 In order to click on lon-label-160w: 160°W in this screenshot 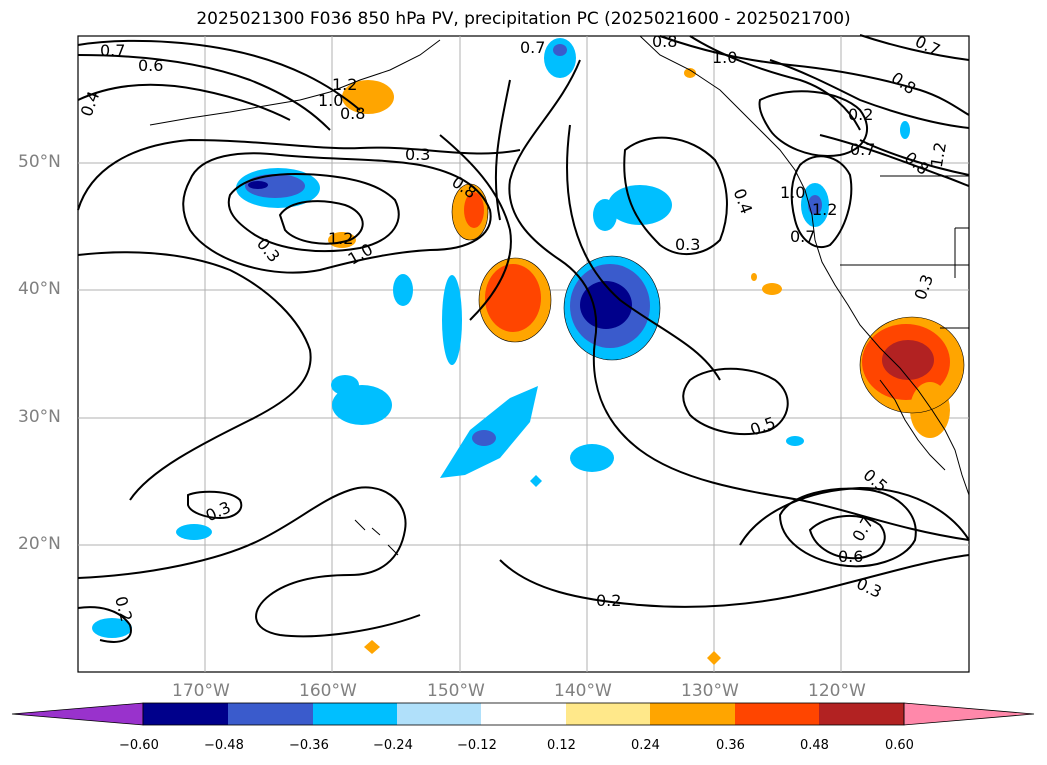, I will do `click(328, 691)`.